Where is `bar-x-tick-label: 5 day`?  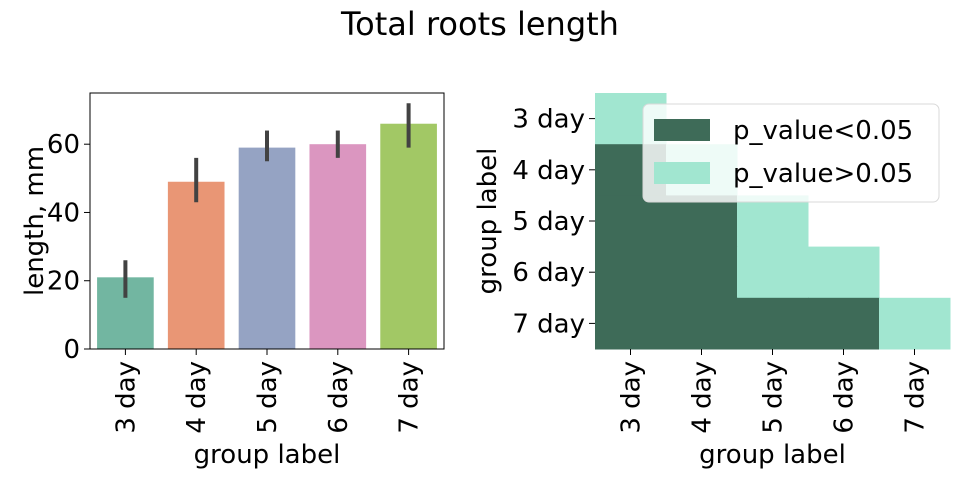 bar-x-tick-label: 5 day is located at coordinates (268, 397).